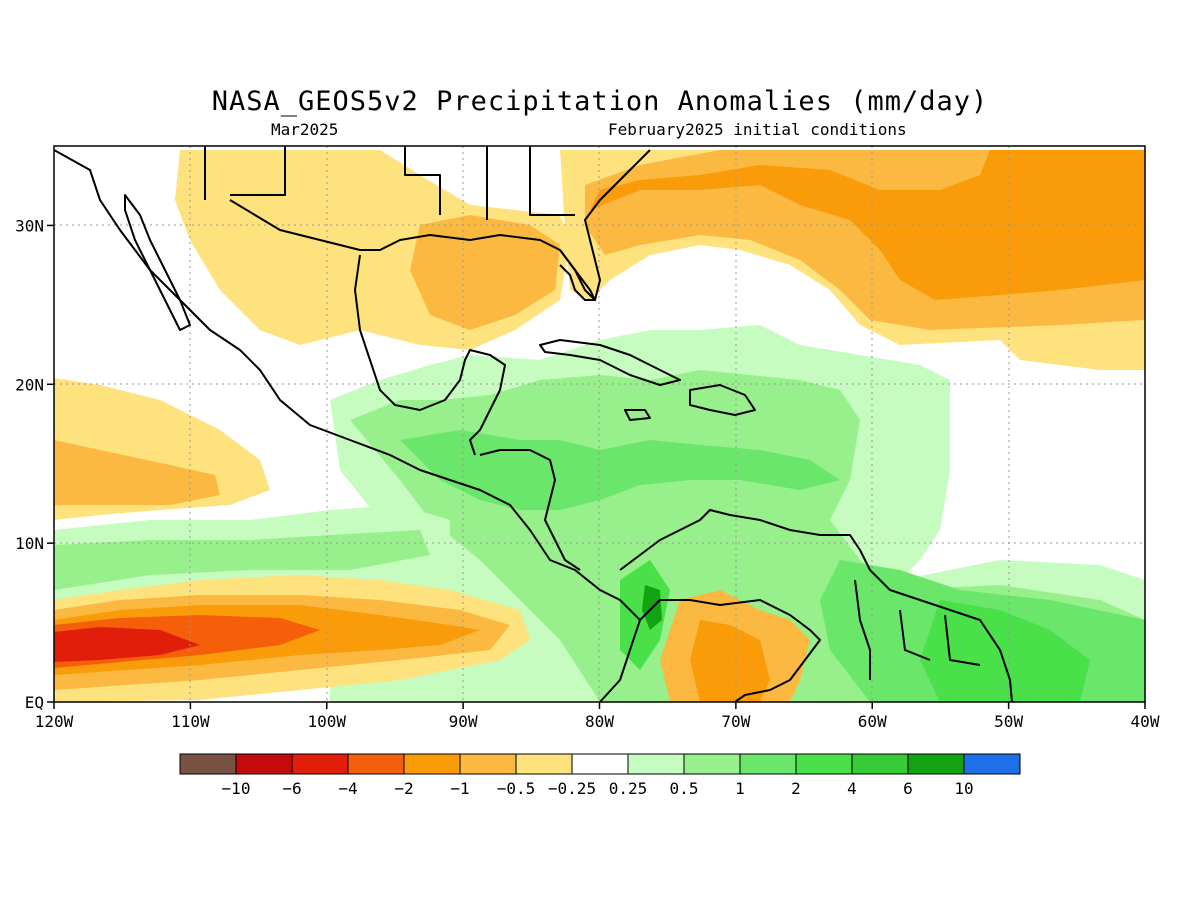 This screenshot has height=900, width=1200. I want to click on gulf-of-mexico-coast, so click(412, 250).